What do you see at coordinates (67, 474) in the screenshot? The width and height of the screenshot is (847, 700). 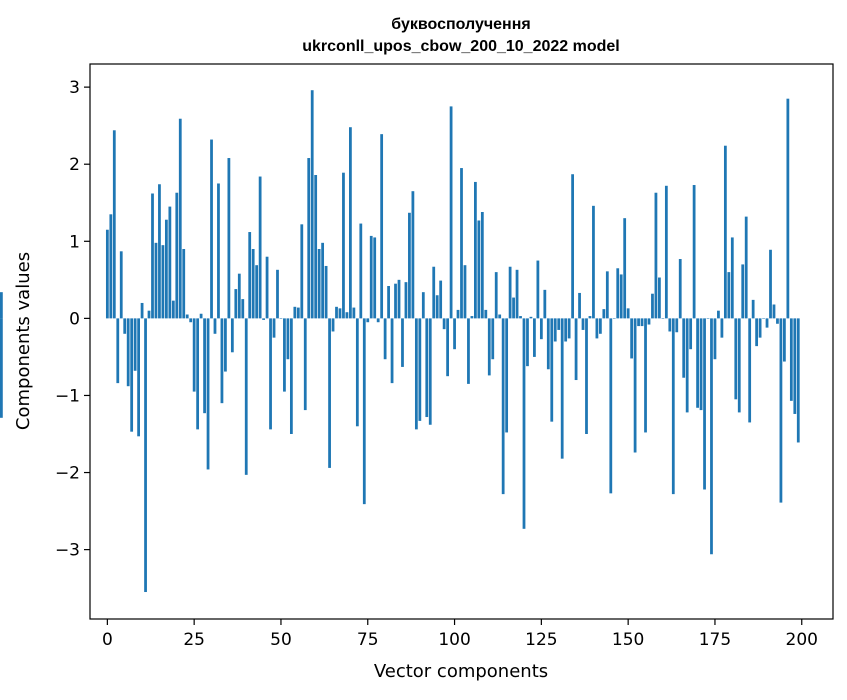 I see `y-tick-label: −2` at bounding box center [67, 474].